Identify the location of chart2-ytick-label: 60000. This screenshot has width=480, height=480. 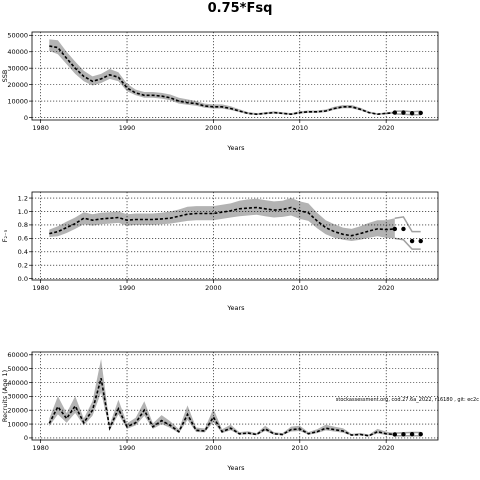
(17, 355).